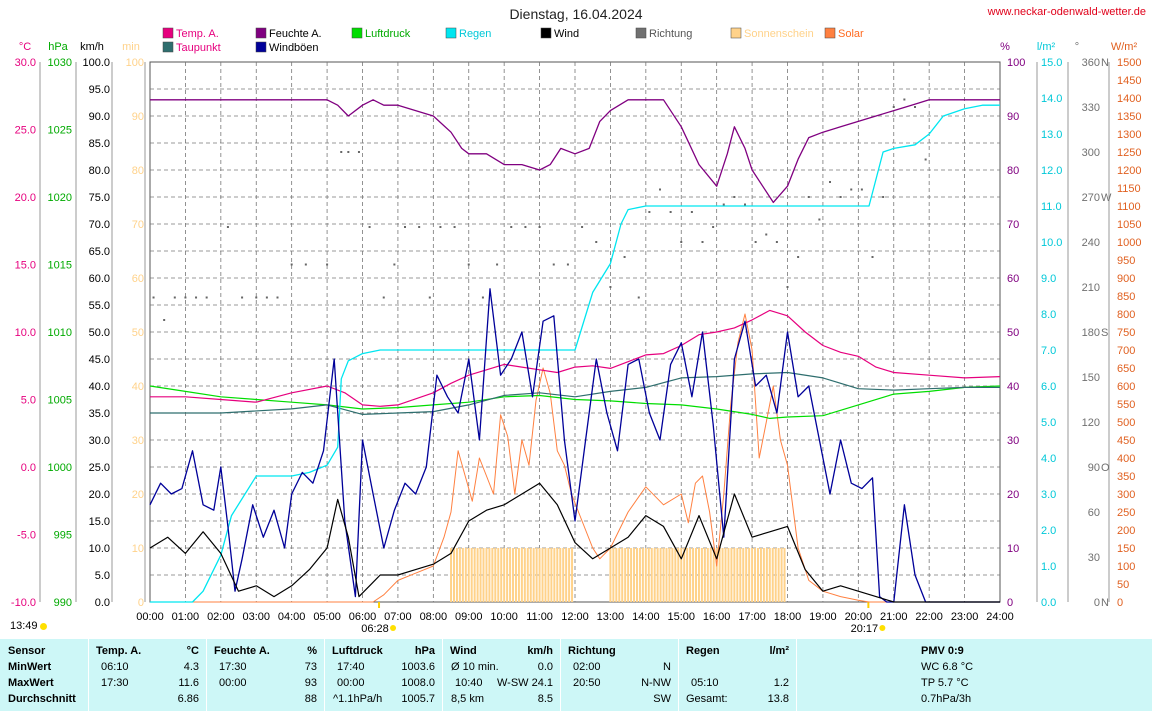  What do you see at coordinates (475, 667) in the screenshot?
I see `wind-min-label: Ø 10 min.` at bounding box center [475, 667].